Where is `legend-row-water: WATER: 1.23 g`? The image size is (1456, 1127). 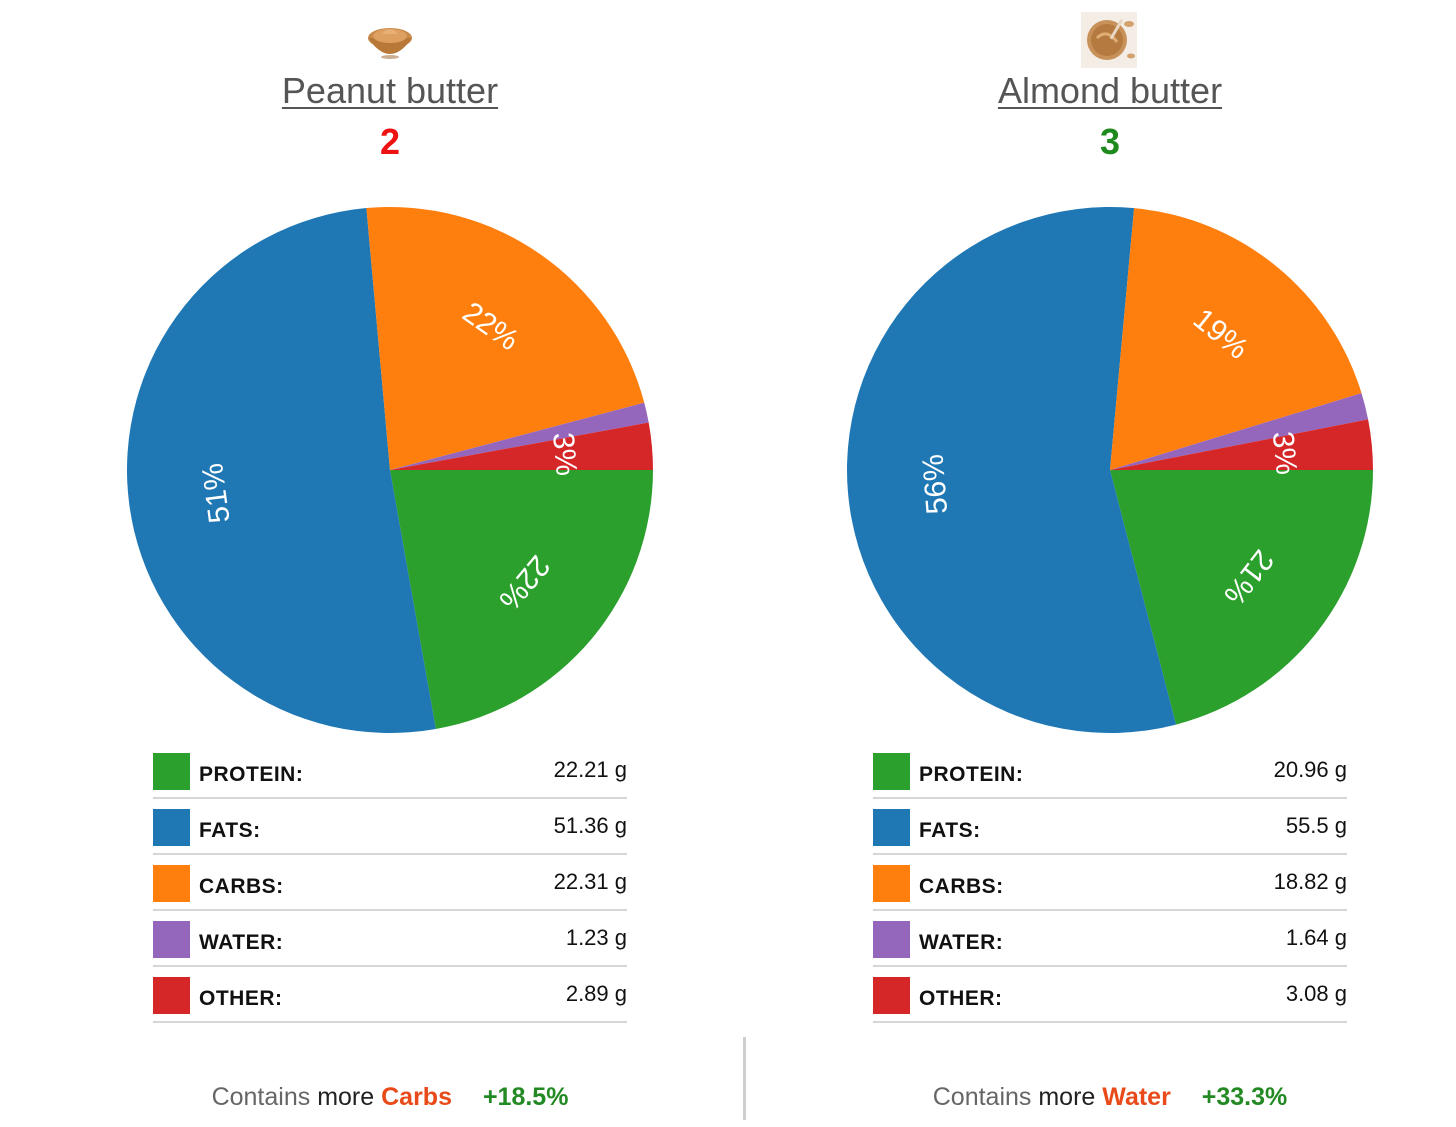
legend-row-water: WATER: 1.23 g is located at coordinates (390, 939).